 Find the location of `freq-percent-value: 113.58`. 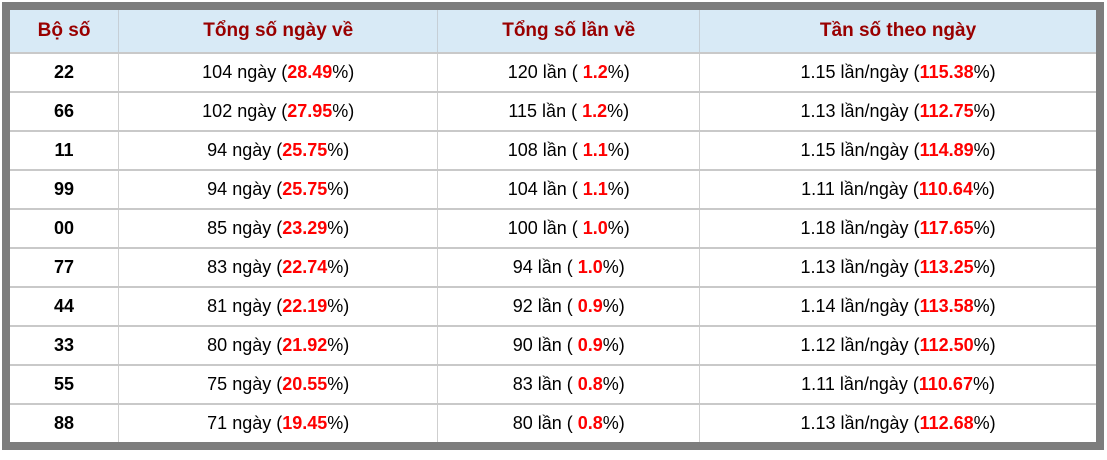

freq-percent-value: 113.58 is located at coordinates (946, 306).